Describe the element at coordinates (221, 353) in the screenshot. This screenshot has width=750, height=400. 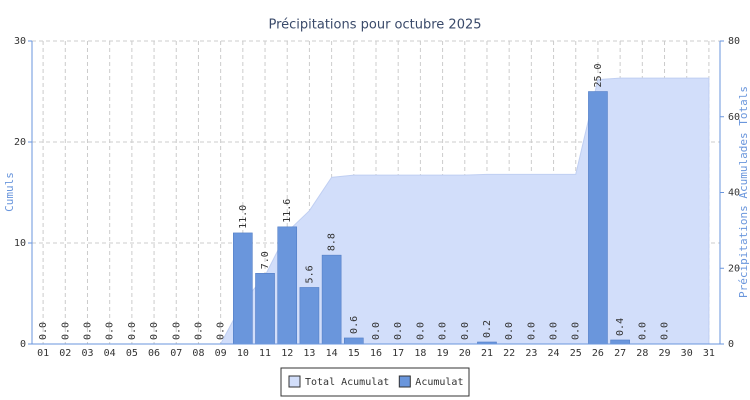
I see `x-tick-label: 09` at that location.